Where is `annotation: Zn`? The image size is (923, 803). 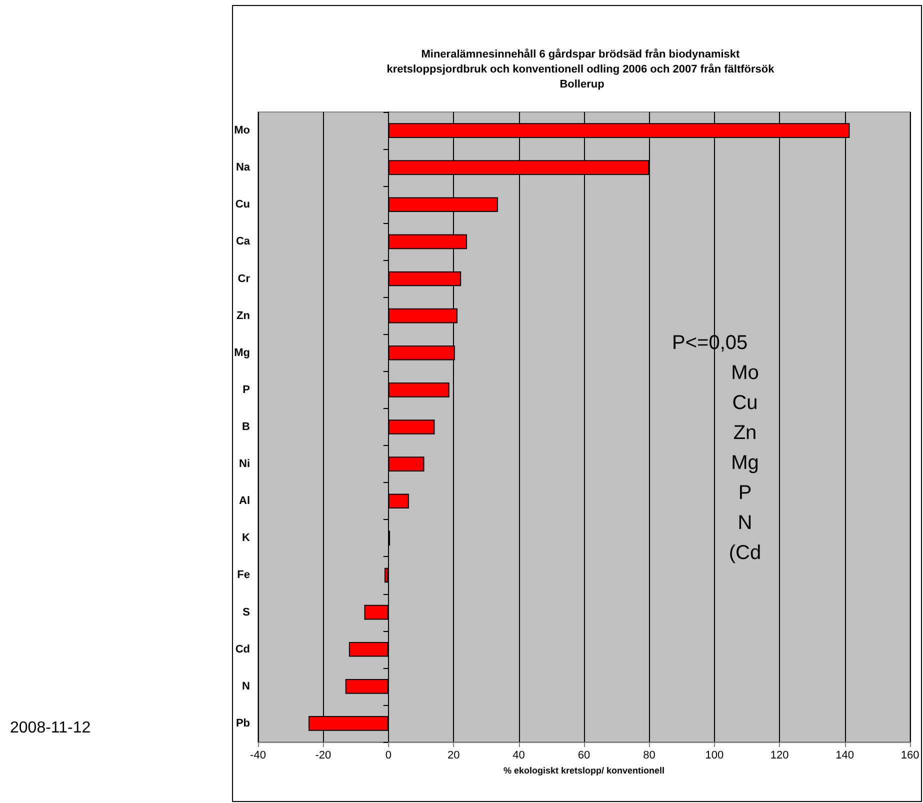 annotation: Zn is located at coordinates (745, 433).